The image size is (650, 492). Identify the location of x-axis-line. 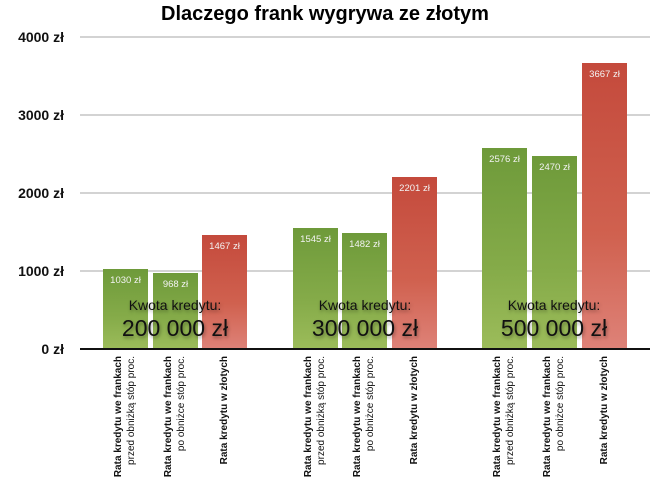
(365, 349).